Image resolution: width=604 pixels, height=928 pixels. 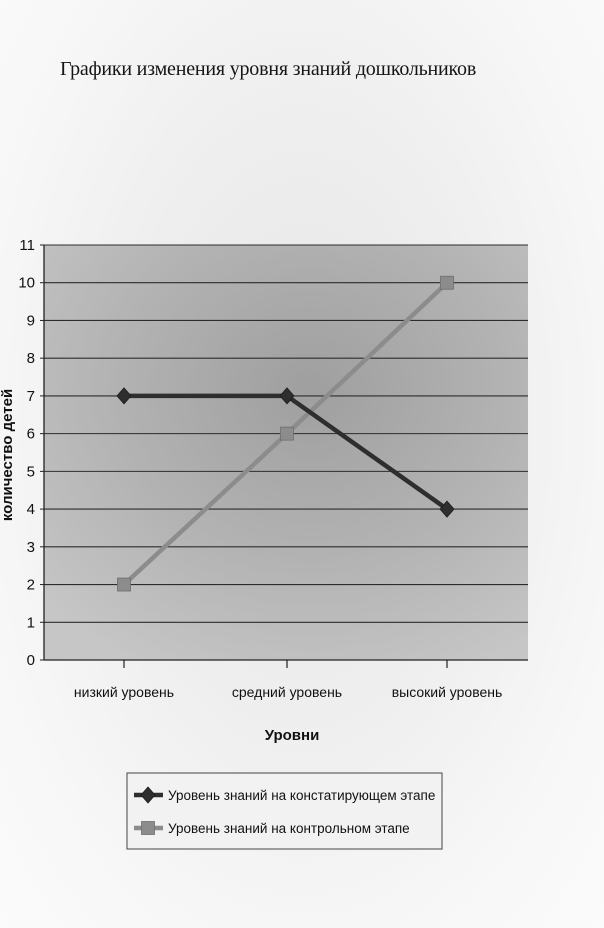 What do you see at coordinates (292, 735) in the screenshot?
I see `x-axis-title: Уровни` at bounding box center [292, 735].